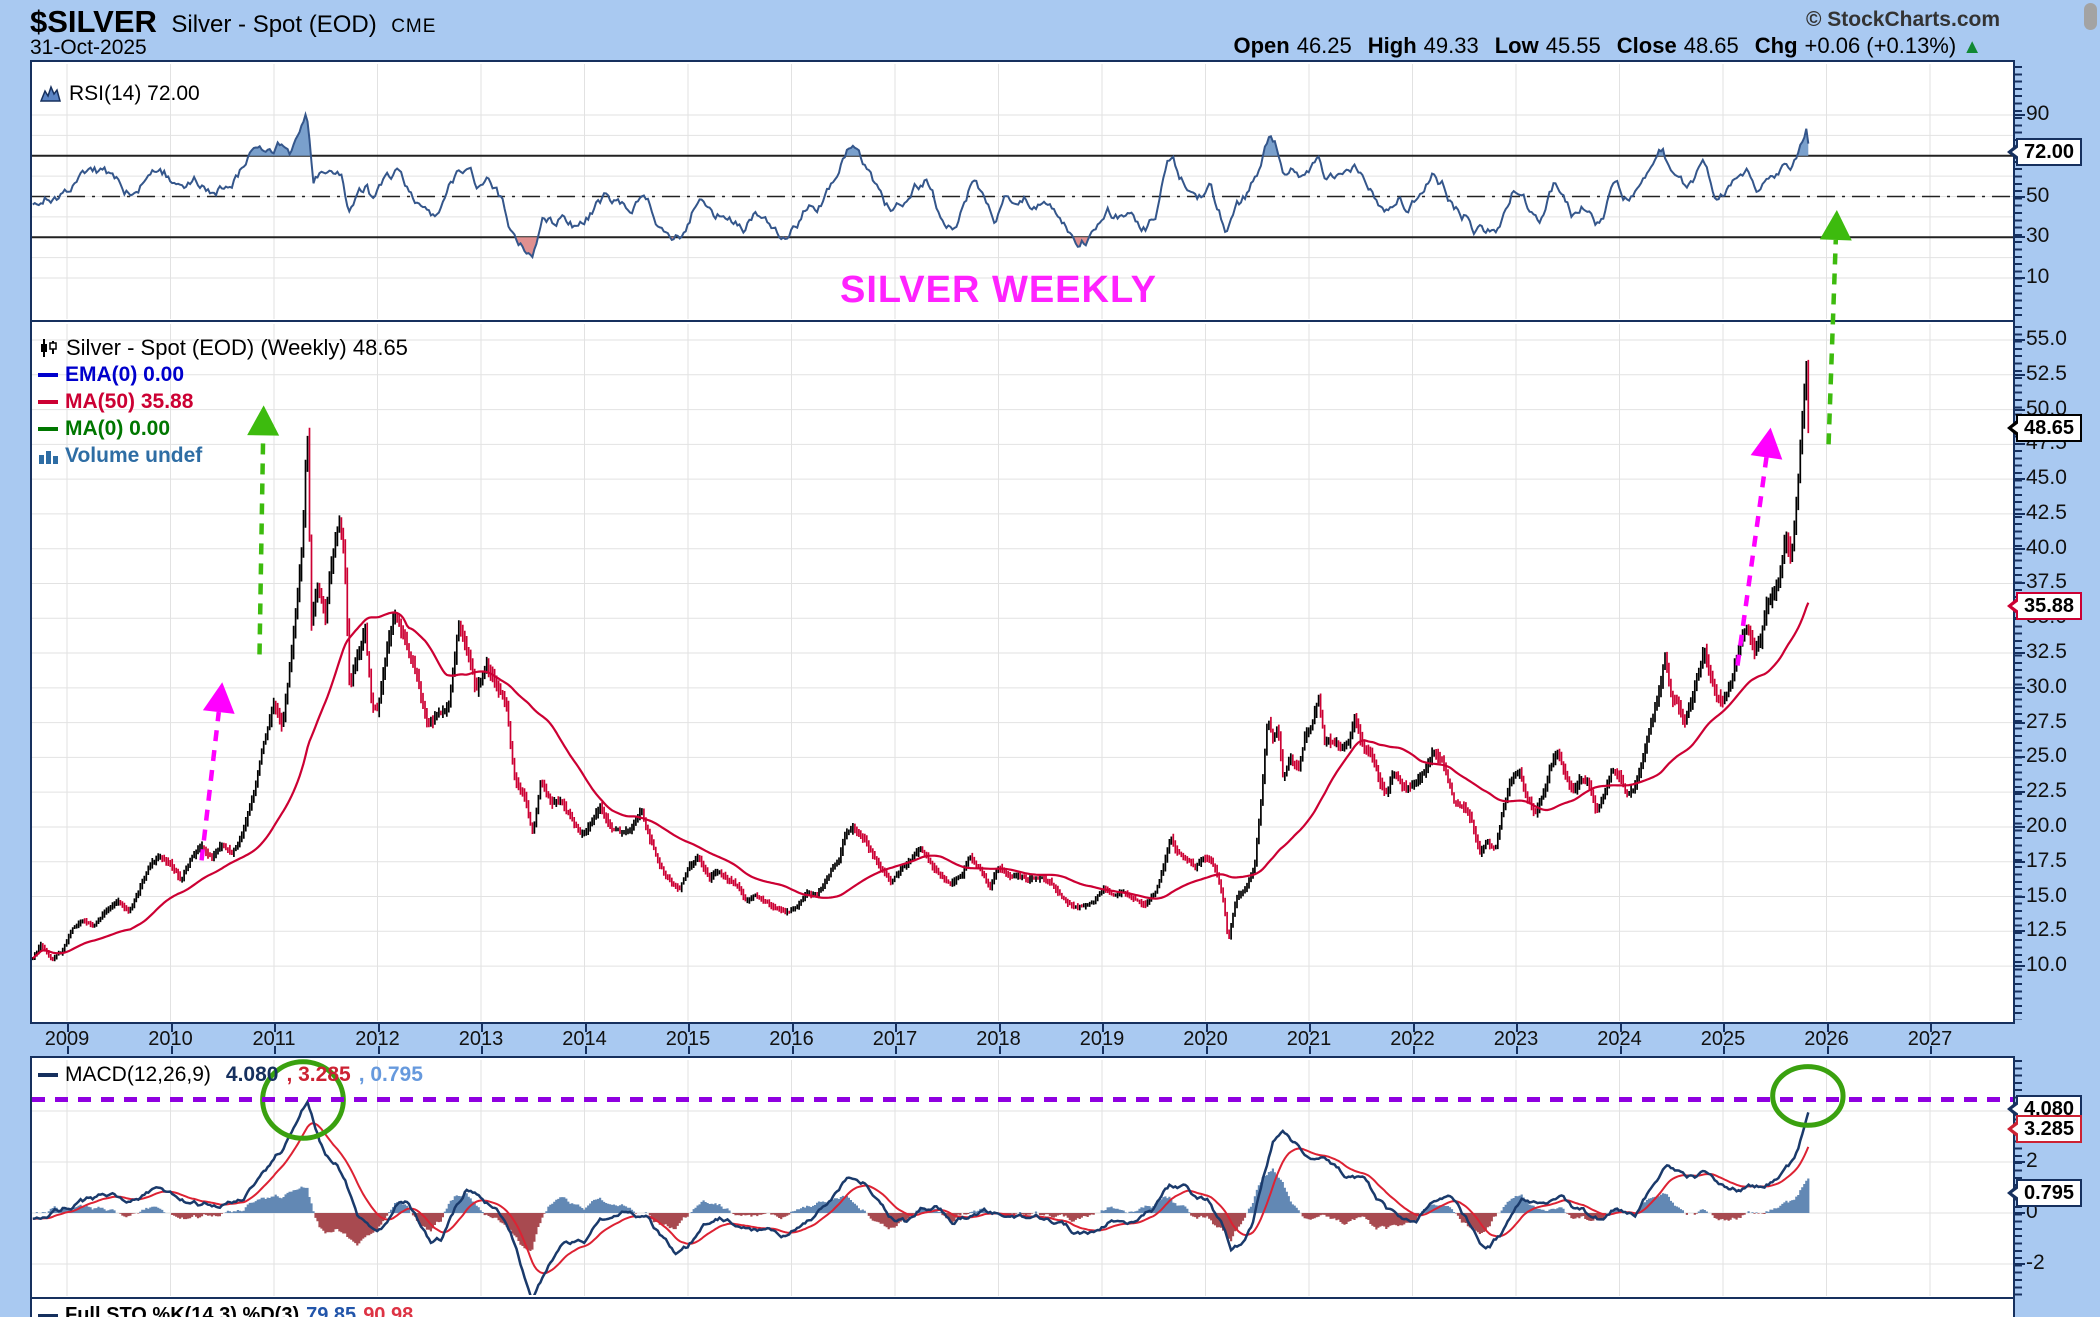  I want to click on macd-ytick-label: -2, so click(2035, 1262).